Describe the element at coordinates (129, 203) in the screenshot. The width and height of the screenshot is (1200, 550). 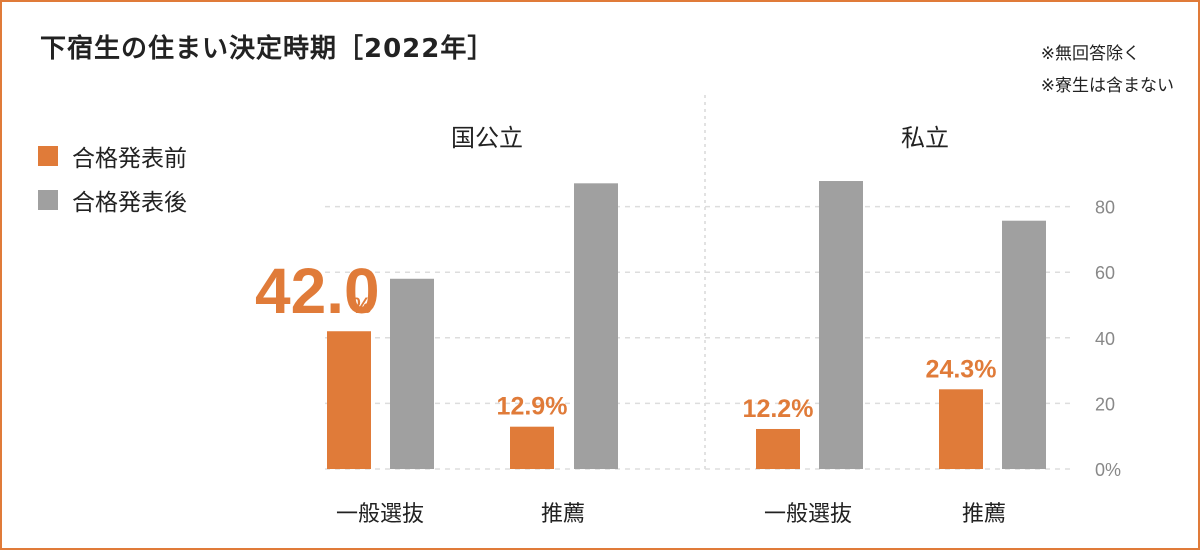
I see `legend-label-after: 合格発表後` at that location.